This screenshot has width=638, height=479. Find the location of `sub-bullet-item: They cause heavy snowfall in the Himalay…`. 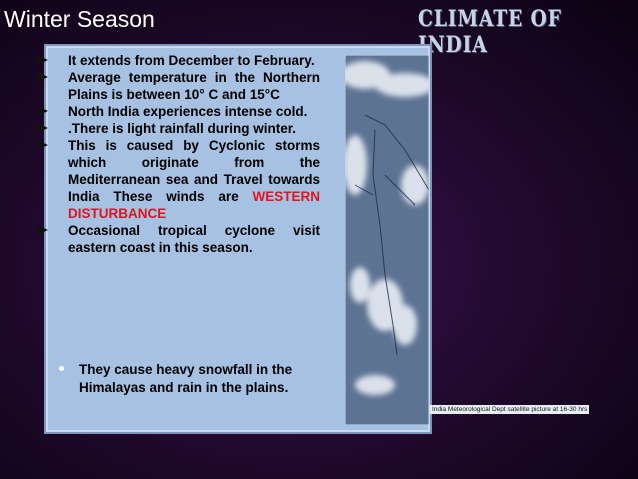

sub-bullet-item: They cause heavy snowfall in the Himalay… is located at coordinates (180, 379).